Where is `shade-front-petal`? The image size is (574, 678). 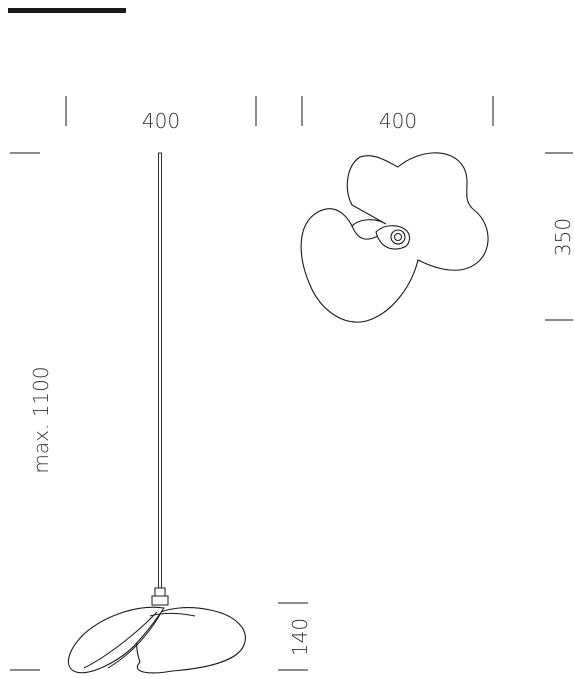 shade-front-petal is located at coordinates (116, 640).